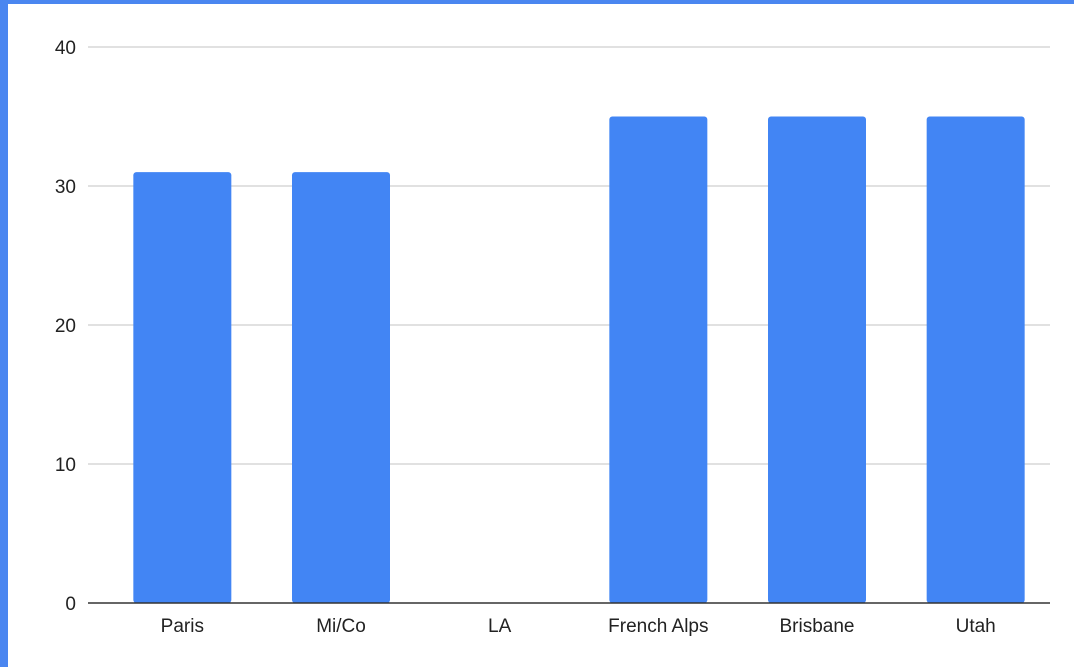 Image resolution: width=1074 pixels, height=667 pixels. What do you see at coordinates (341, 387) in the screenshot?
I see `bar-mi-co` at bounding box center [341, 387].